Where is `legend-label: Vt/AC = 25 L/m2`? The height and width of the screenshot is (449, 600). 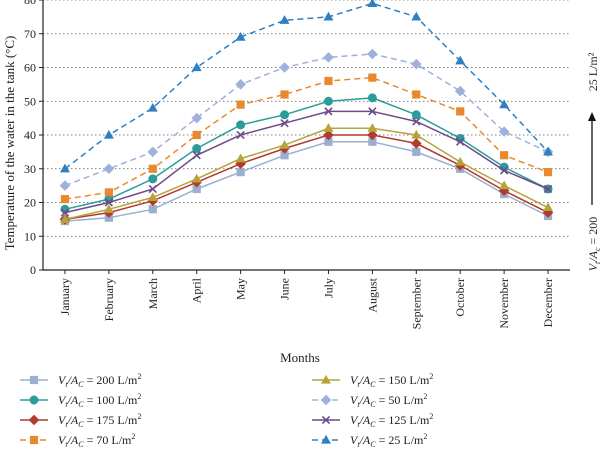 legend-label: Vt/AC = 25 L/m2 is located at coordinates (388, 440).